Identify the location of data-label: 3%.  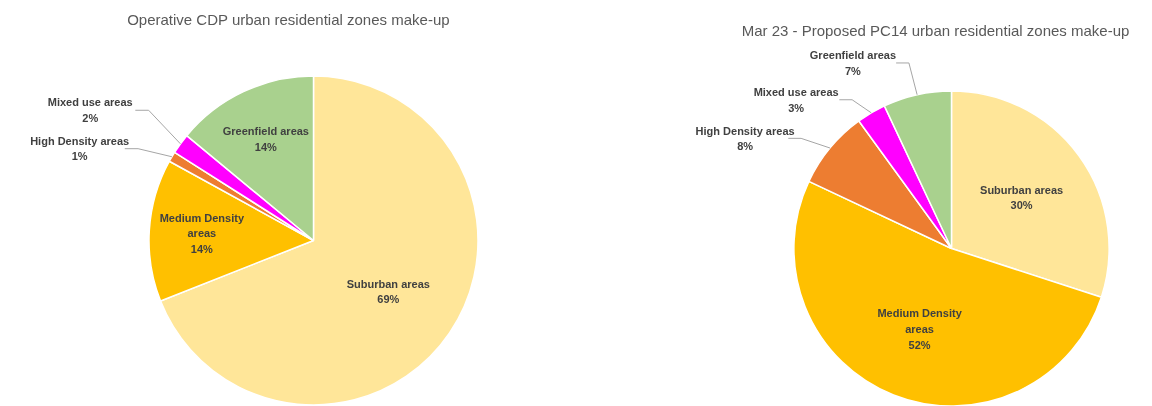
(796, 107).